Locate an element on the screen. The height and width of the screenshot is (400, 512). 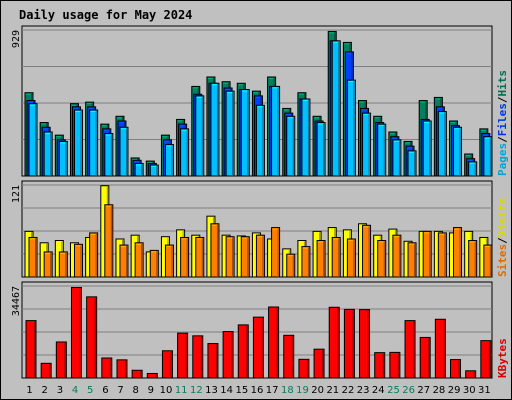
x-label-day-23: 23 is located at coordinates (363, 390).